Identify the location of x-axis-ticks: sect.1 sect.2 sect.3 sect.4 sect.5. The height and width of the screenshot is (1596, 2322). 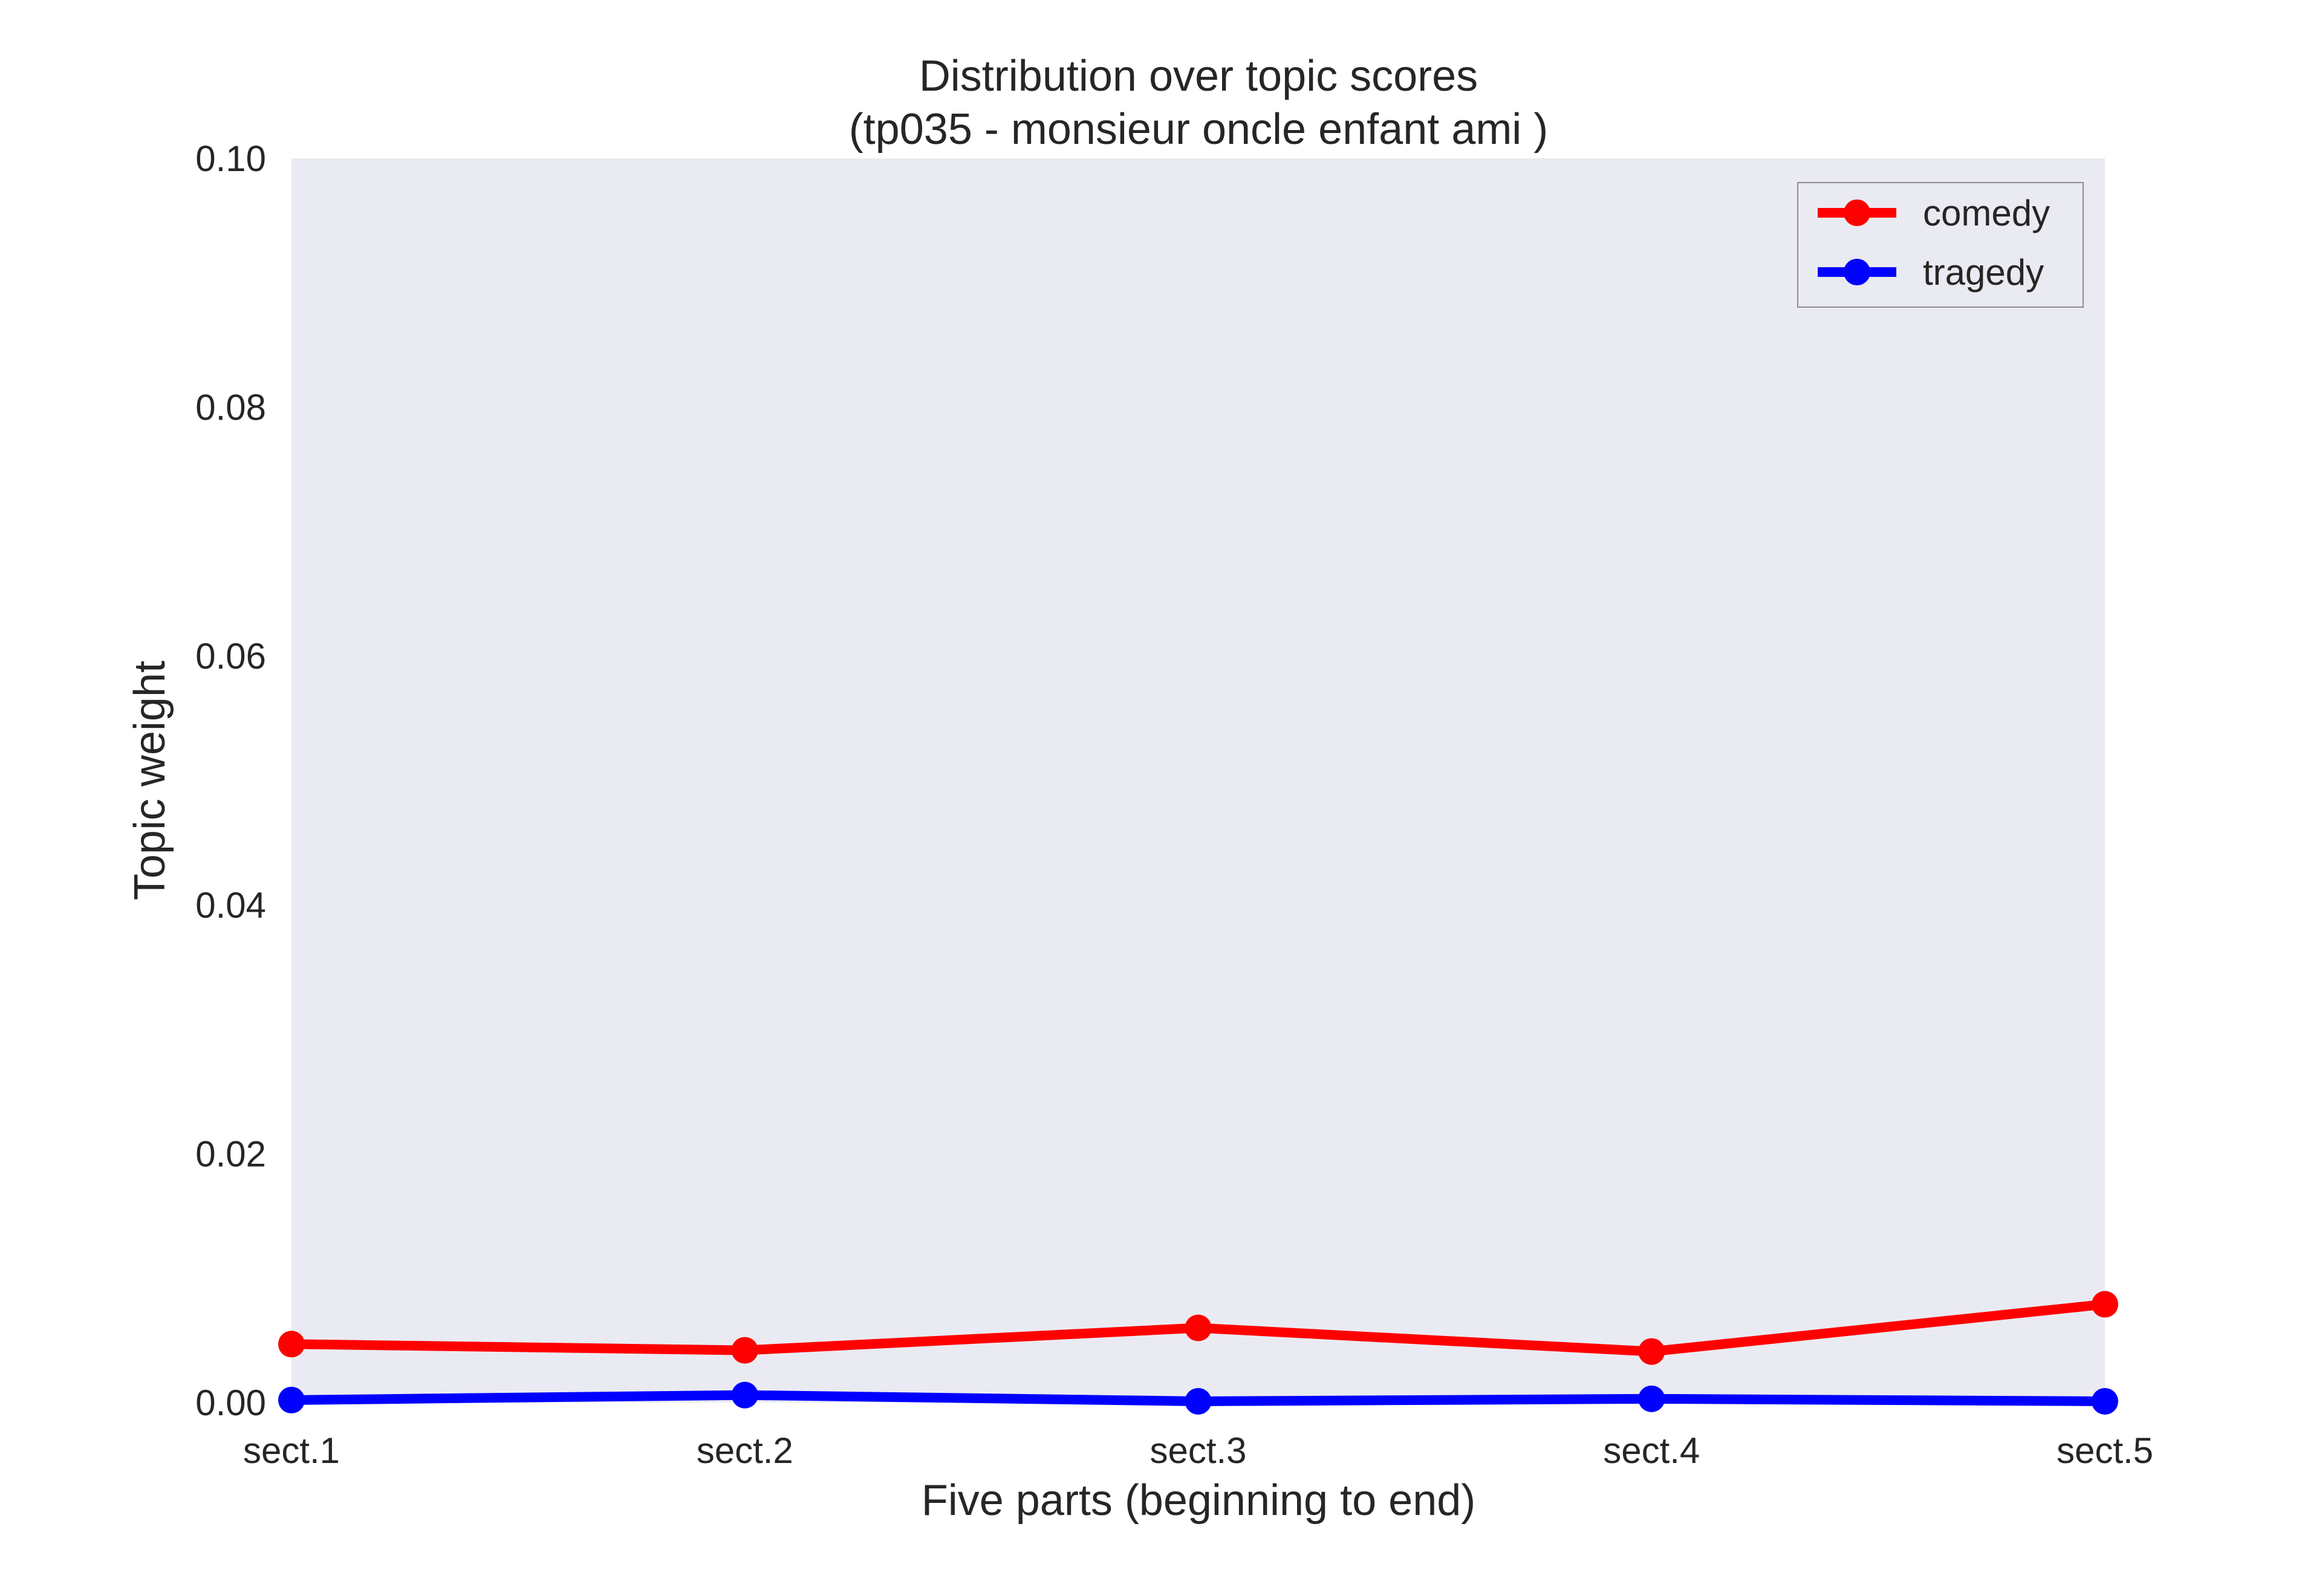
(1198, 1450).